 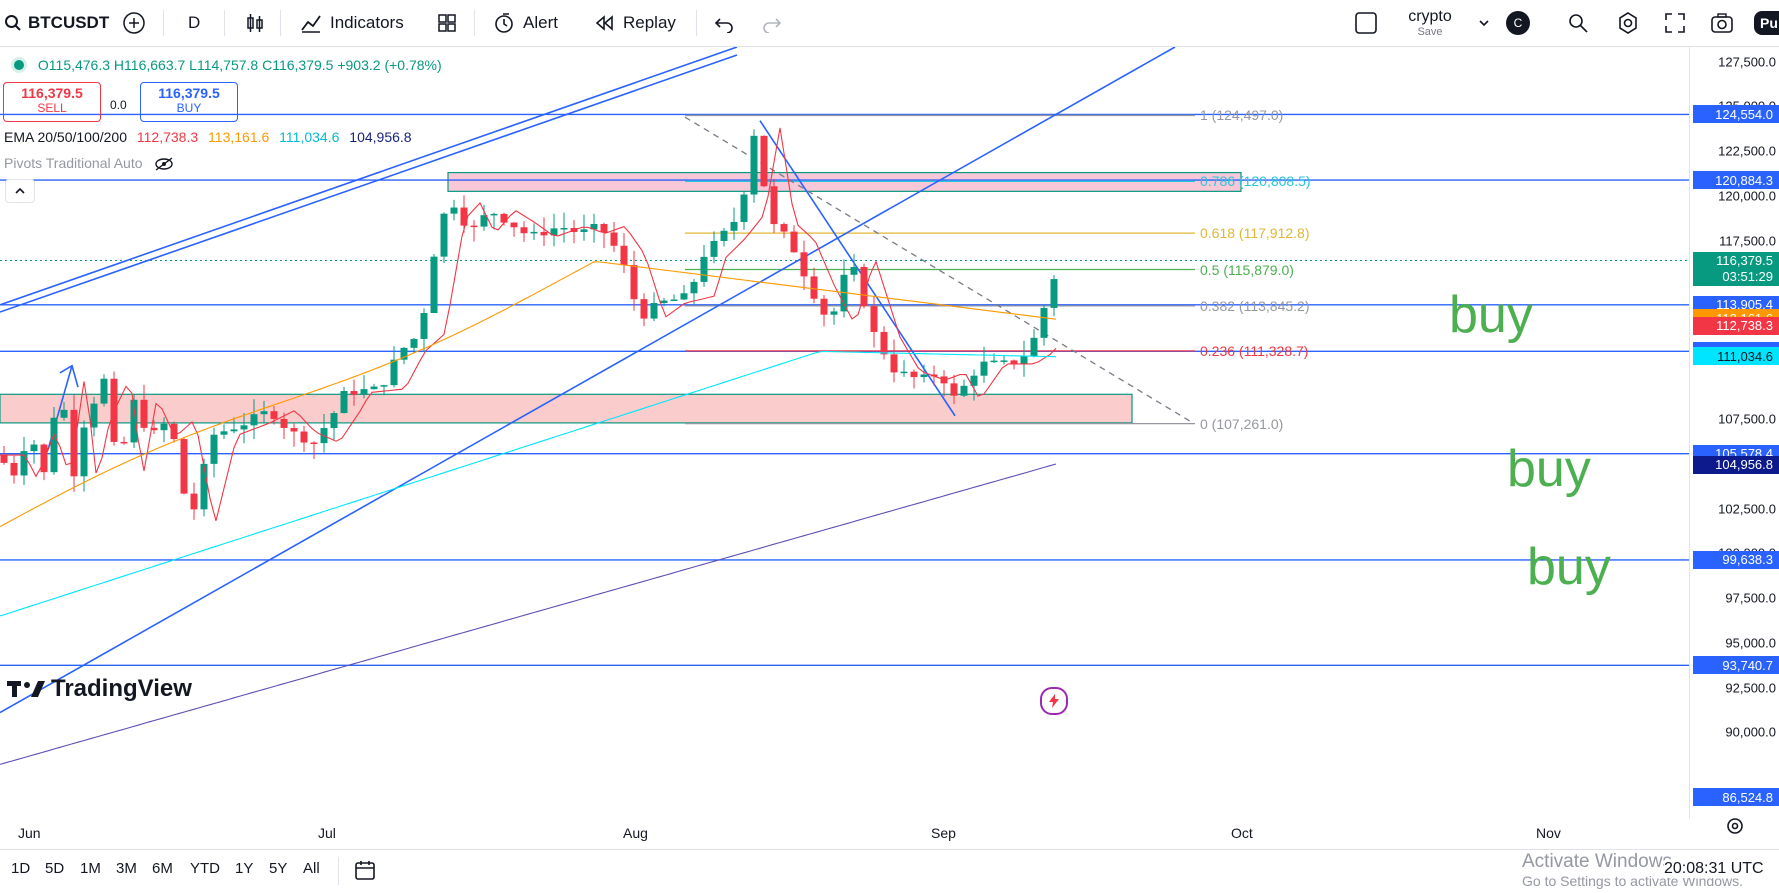 I want to click on date-range-button, so click(x=366, y=873).